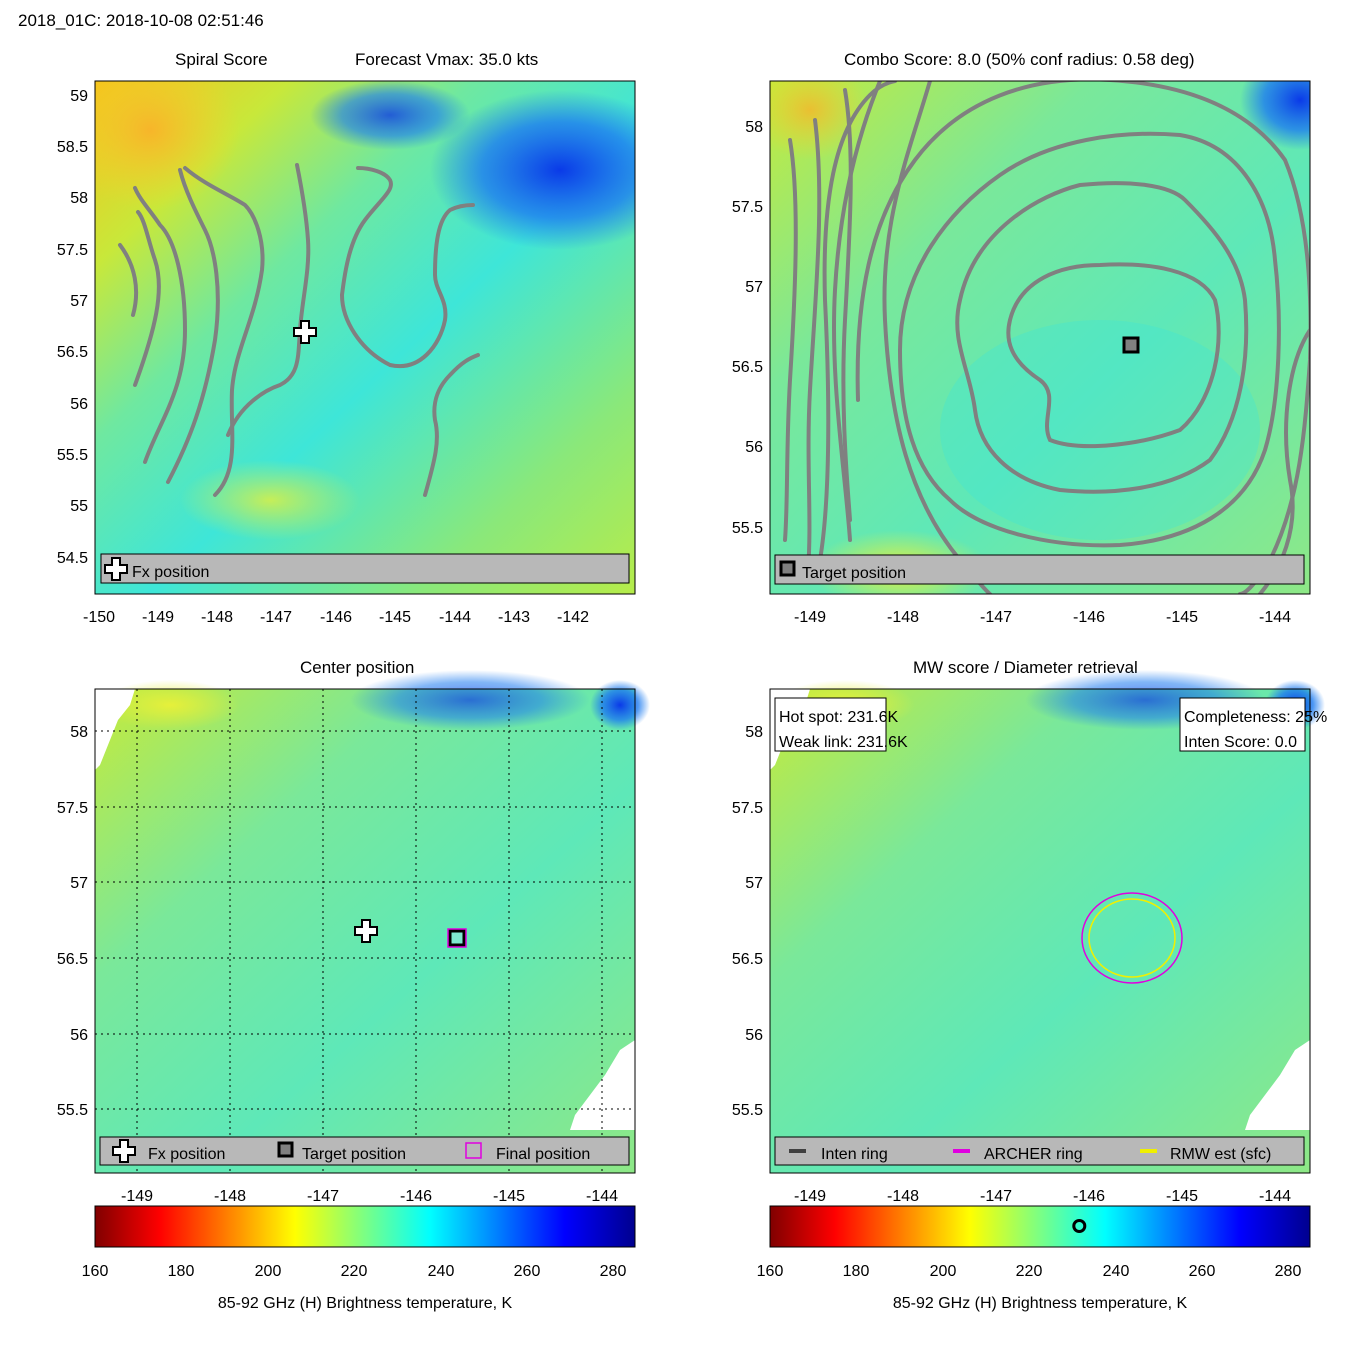 This screenshot has height=1350, width=1350. Describe the element at coordinates (1040, 1303) in the screenshot. I see `cbar-right-label: 85-92 GHz (H) Brightness temperature, K` at that location.